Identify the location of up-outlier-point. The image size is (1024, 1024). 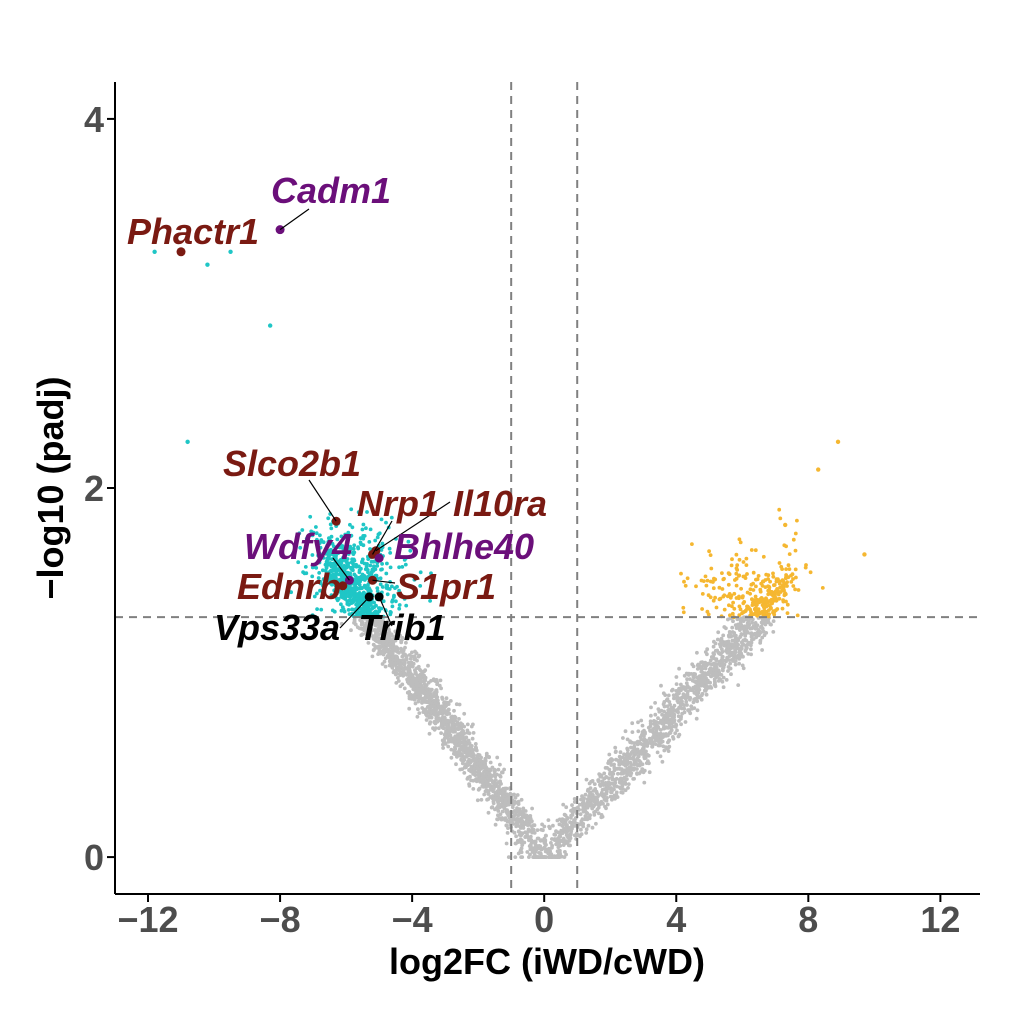
(818, 469).